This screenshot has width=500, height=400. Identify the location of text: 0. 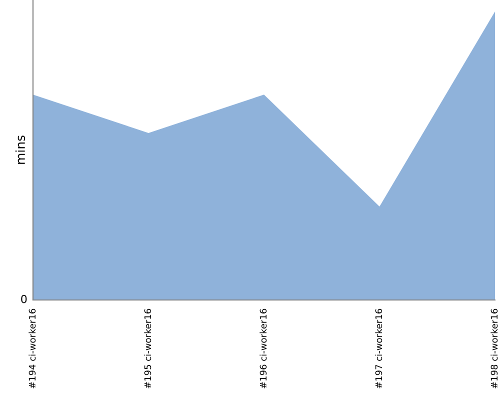
(24, 299).